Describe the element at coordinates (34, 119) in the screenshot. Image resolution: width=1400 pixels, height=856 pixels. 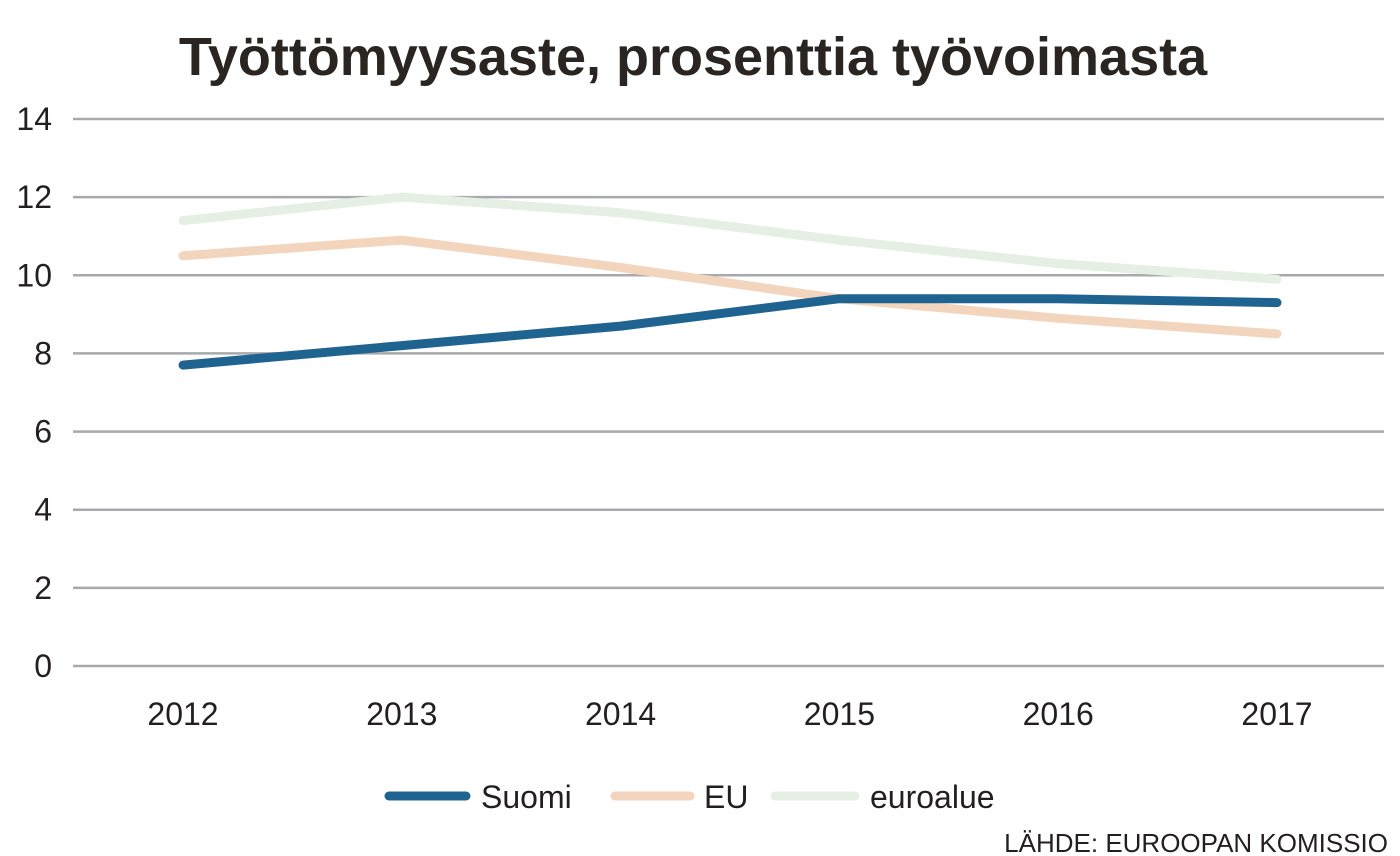
I see `y-tick-label: 14` at that location.